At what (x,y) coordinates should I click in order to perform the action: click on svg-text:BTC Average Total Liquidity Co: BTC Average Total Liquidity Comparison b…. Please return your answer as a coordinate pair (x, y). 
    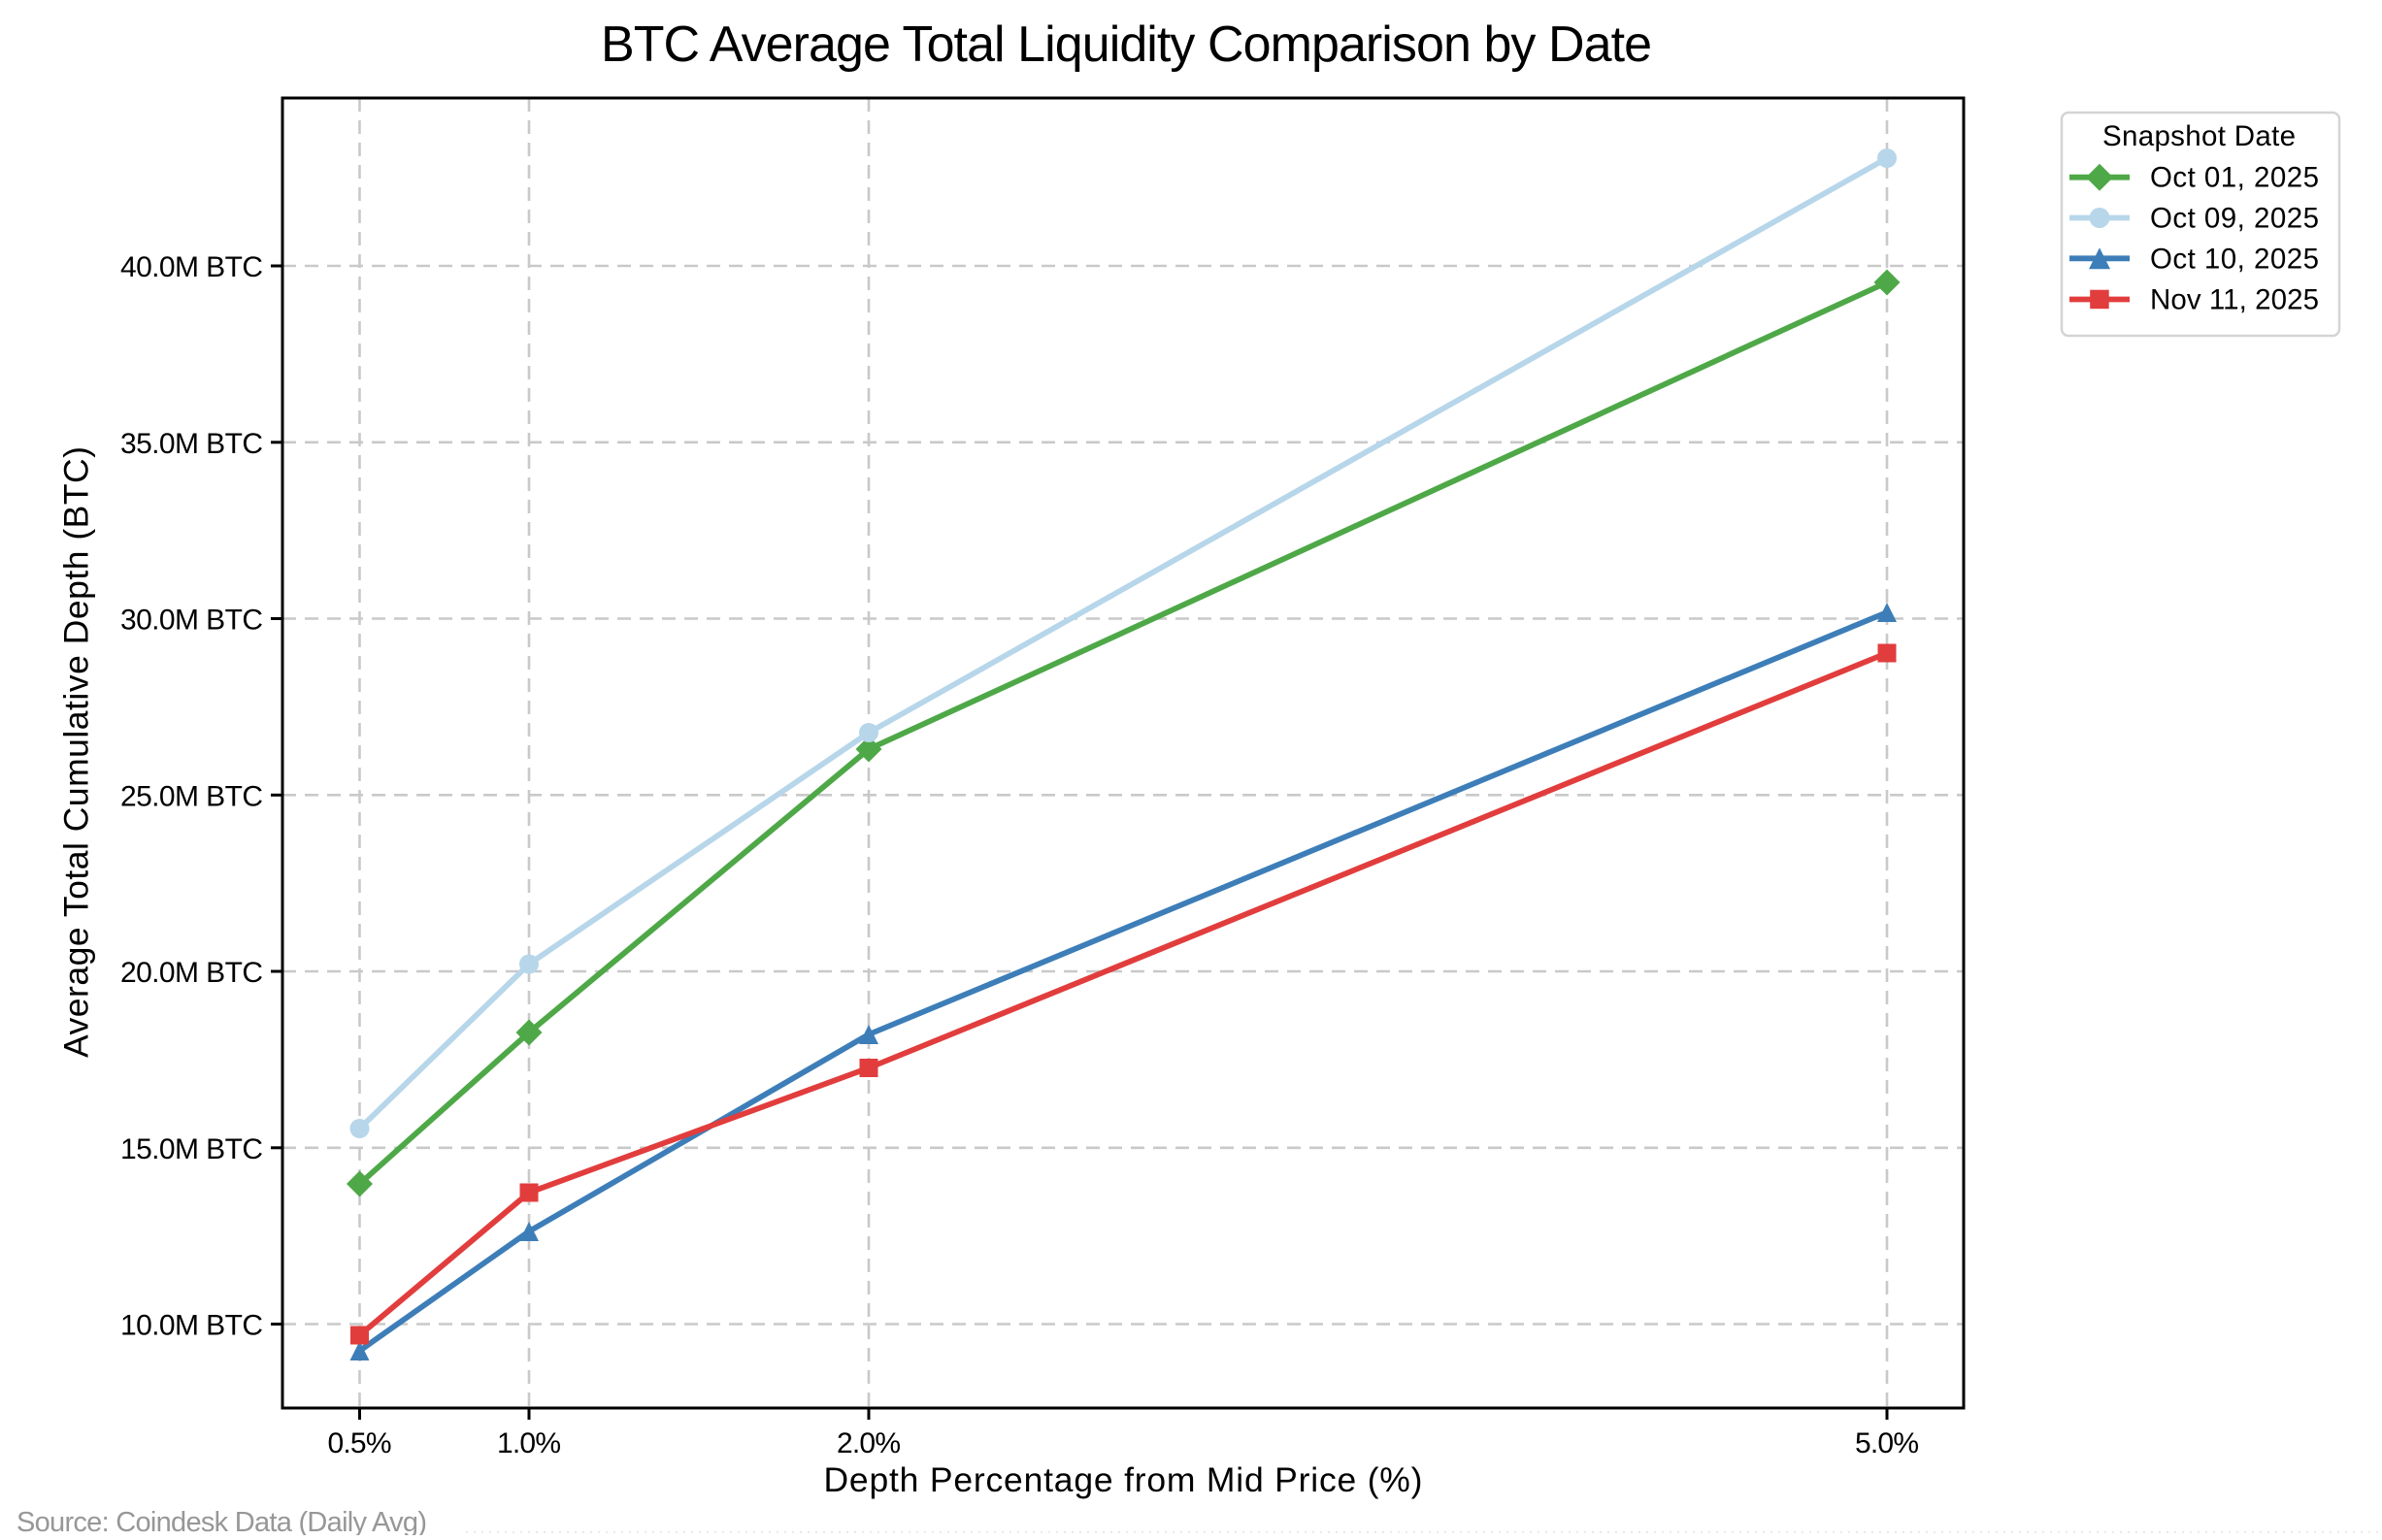
    Looking at the image, I should click on (1126, 44).